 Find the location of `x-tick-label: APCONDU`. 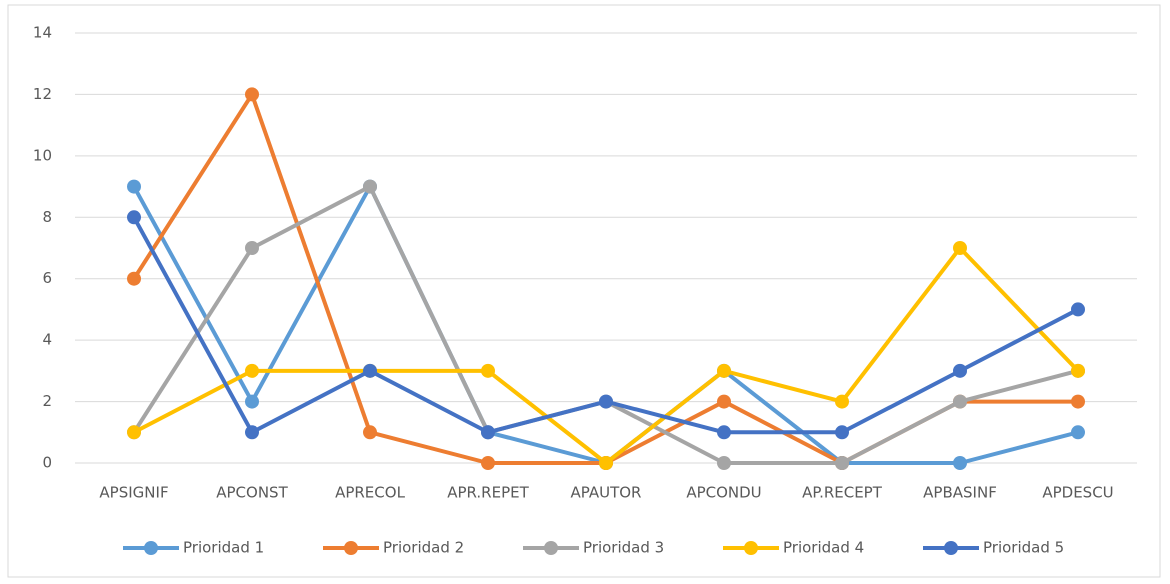

x-tick-label: APCONDU is located at coordinates (723, 493).